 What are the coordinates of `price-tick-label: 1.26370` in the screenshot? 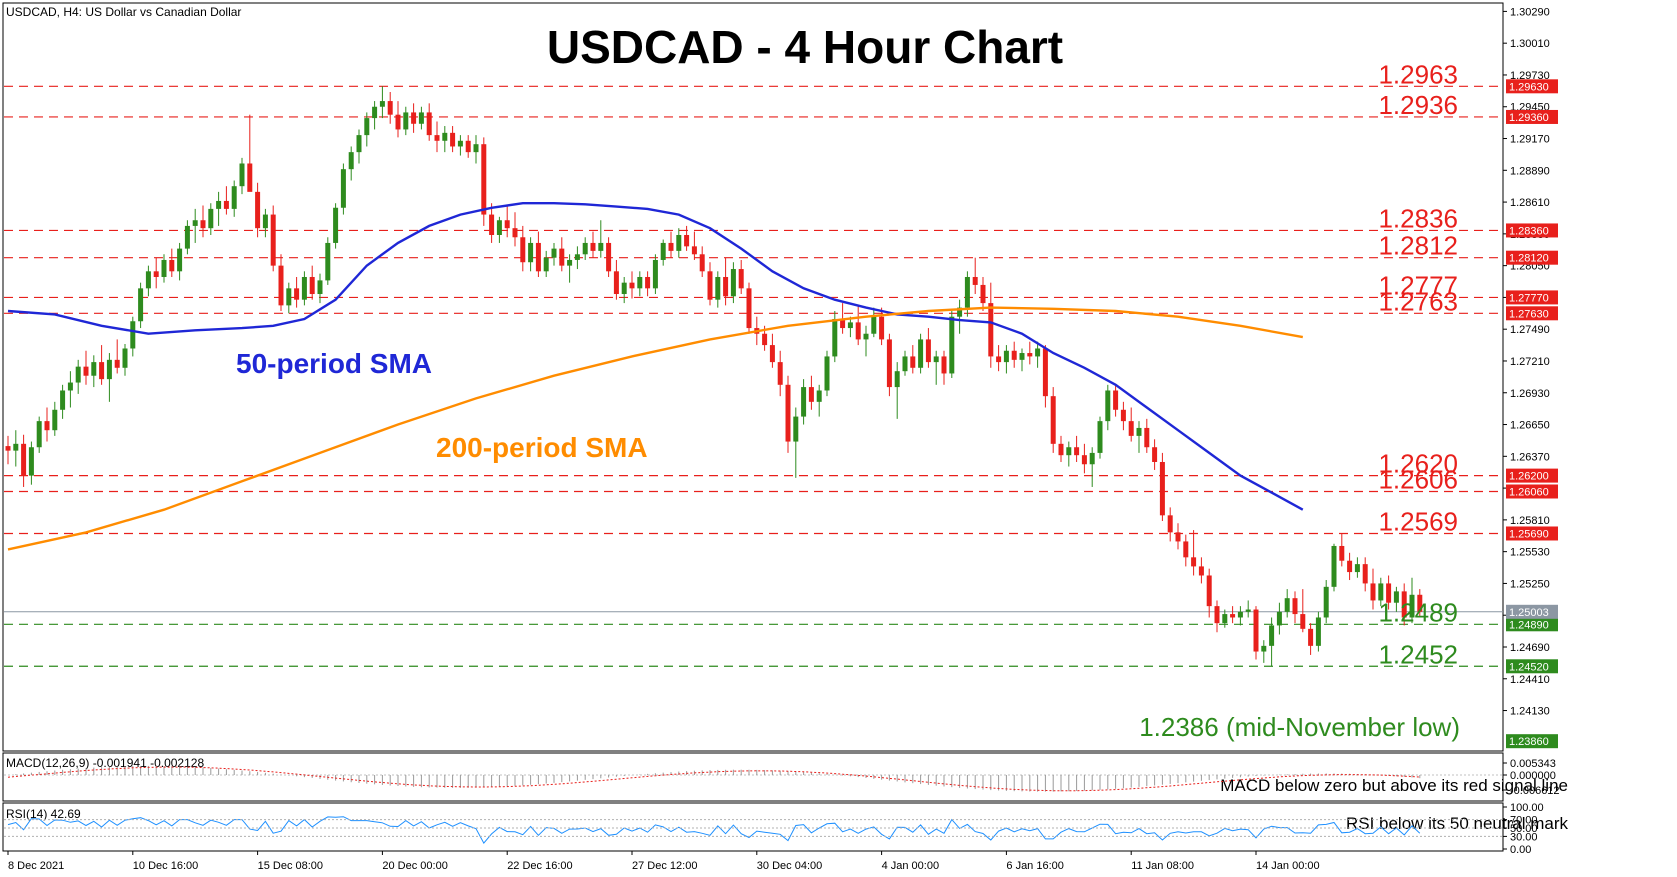 It's located at (1530, 457).